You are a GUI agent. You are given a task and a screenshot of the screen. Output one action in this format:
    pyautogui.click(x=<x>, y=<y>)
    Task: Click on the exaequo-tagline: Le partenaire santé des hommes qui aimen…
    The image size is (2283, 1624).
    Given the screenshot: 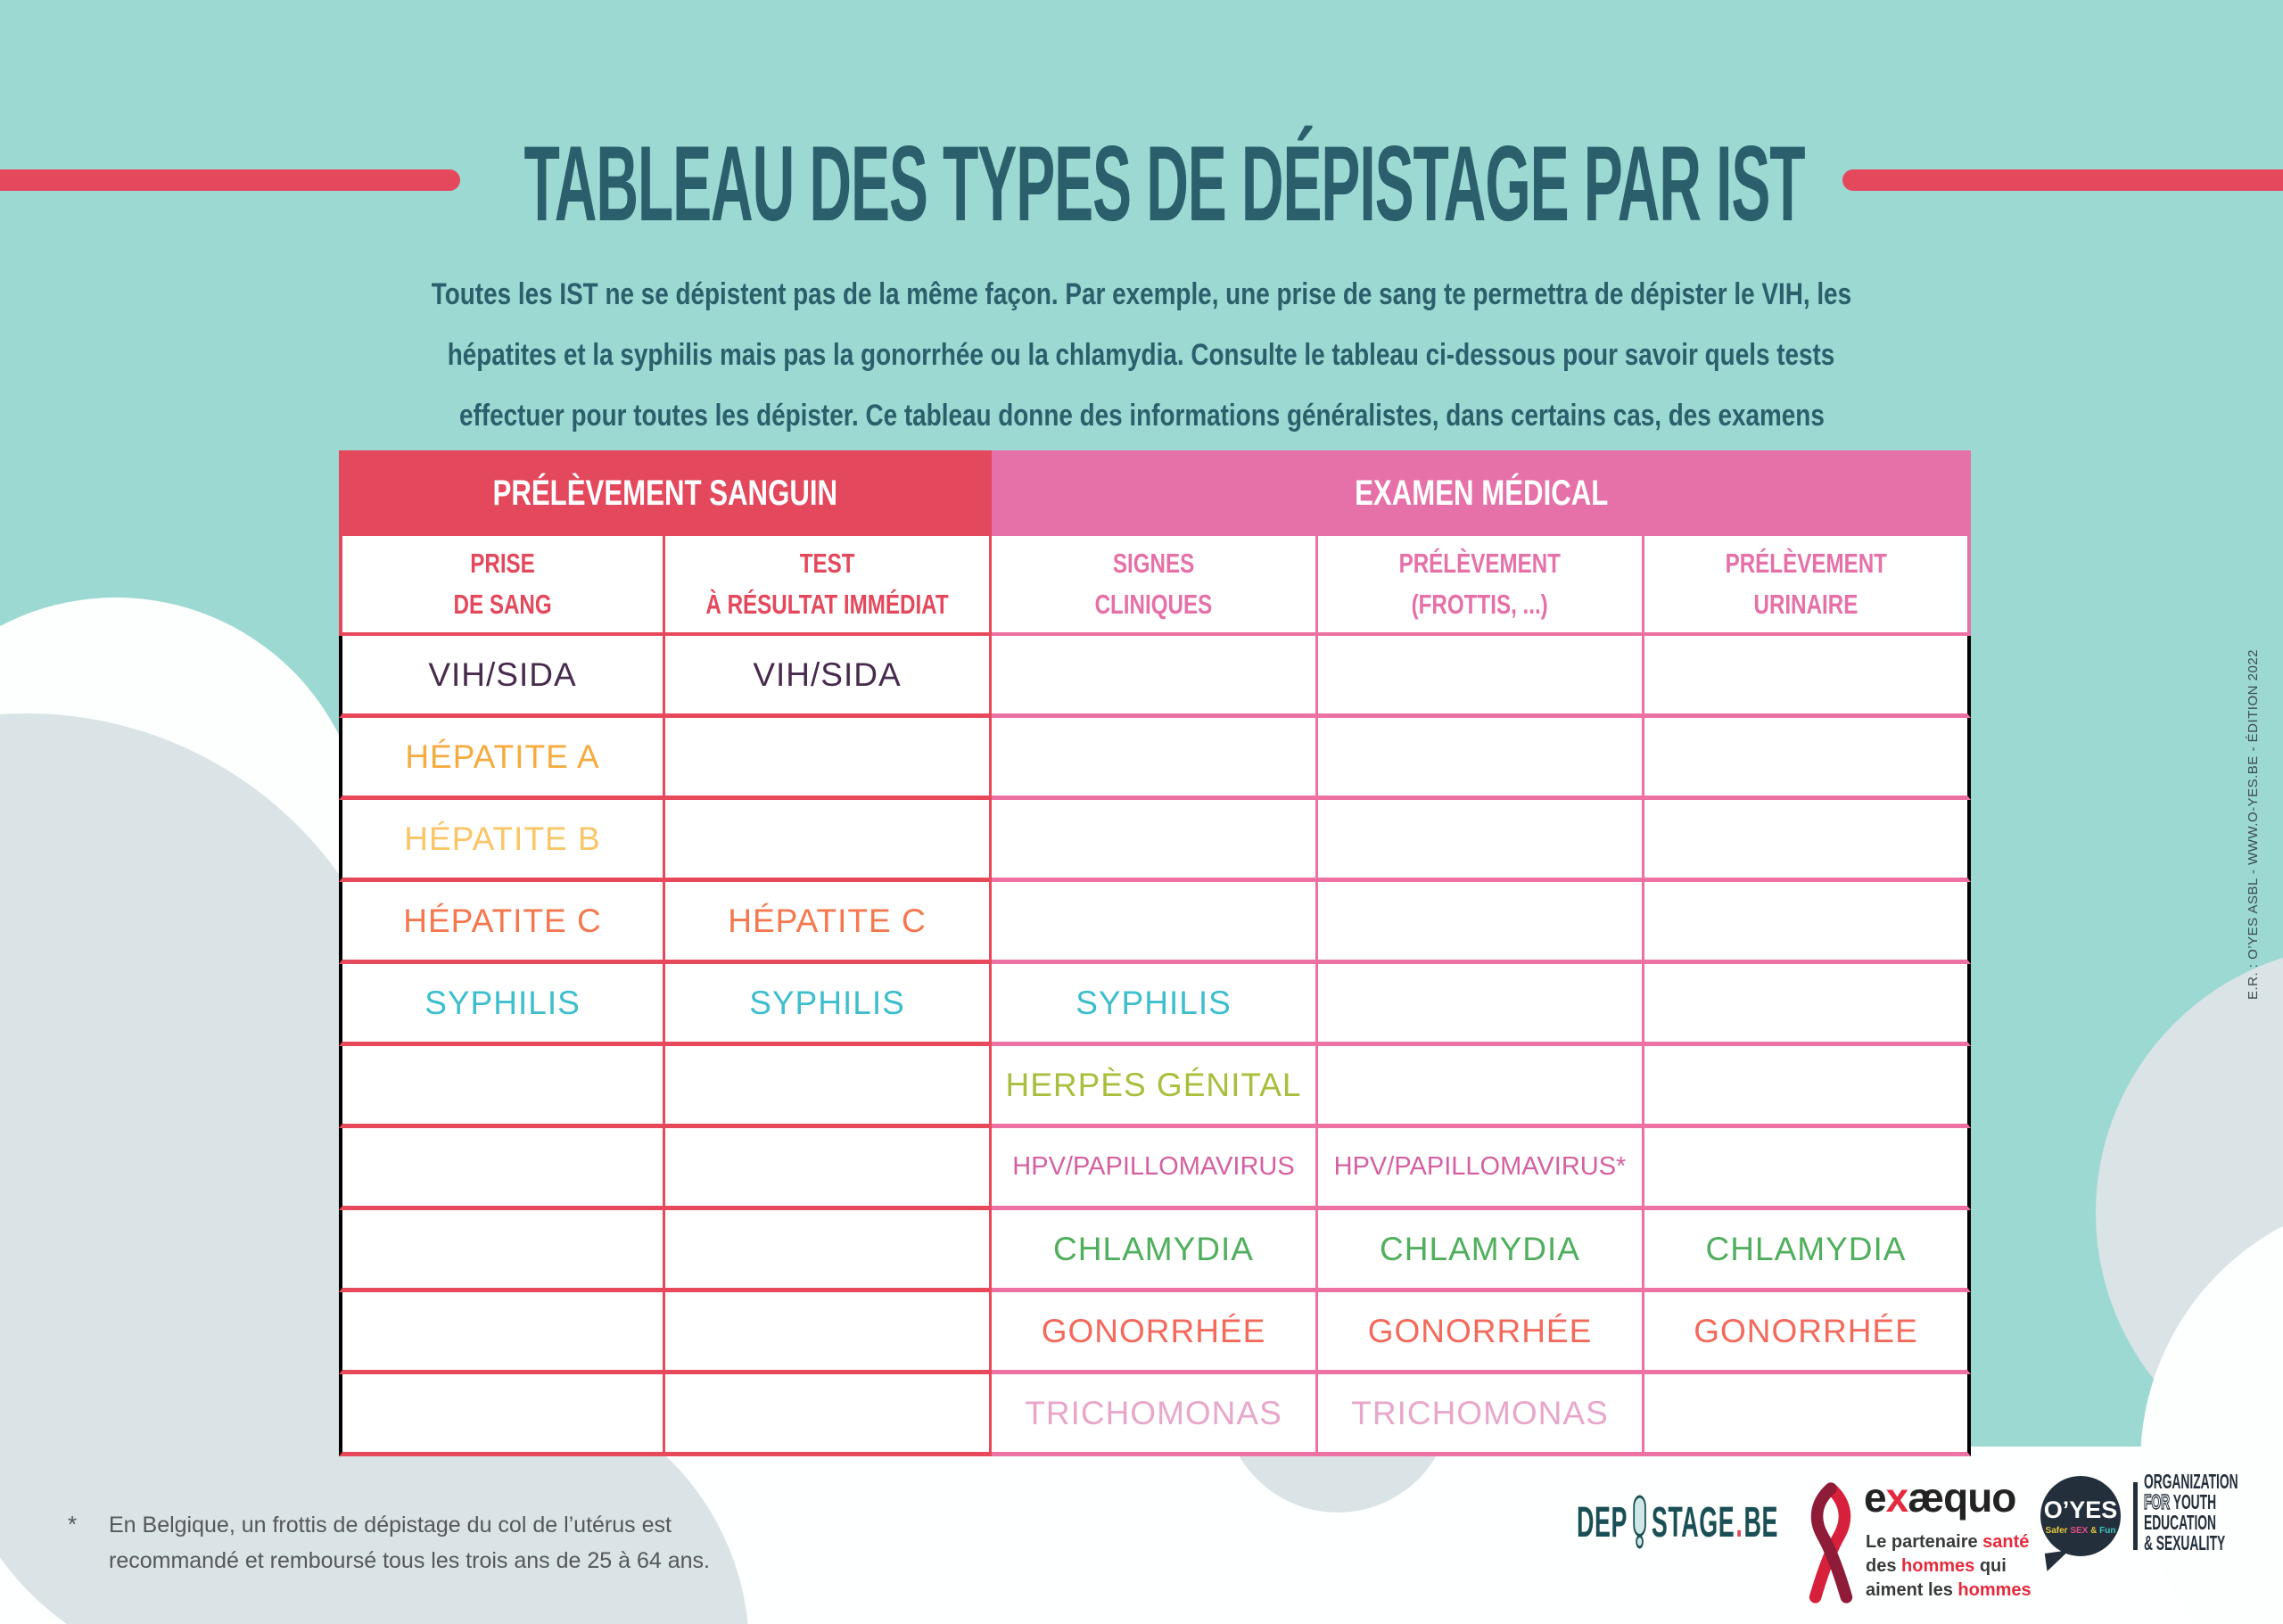 What is the action you would take?
    pyautogui.click(x=1949, y=1566)
    